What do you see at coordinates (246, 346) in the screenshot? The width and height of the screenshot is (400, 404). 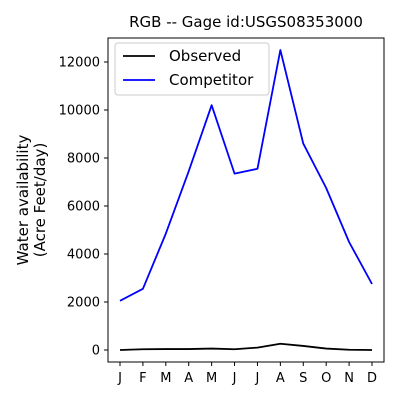 I see `series-line-observed` at bounding box center [246, 346].